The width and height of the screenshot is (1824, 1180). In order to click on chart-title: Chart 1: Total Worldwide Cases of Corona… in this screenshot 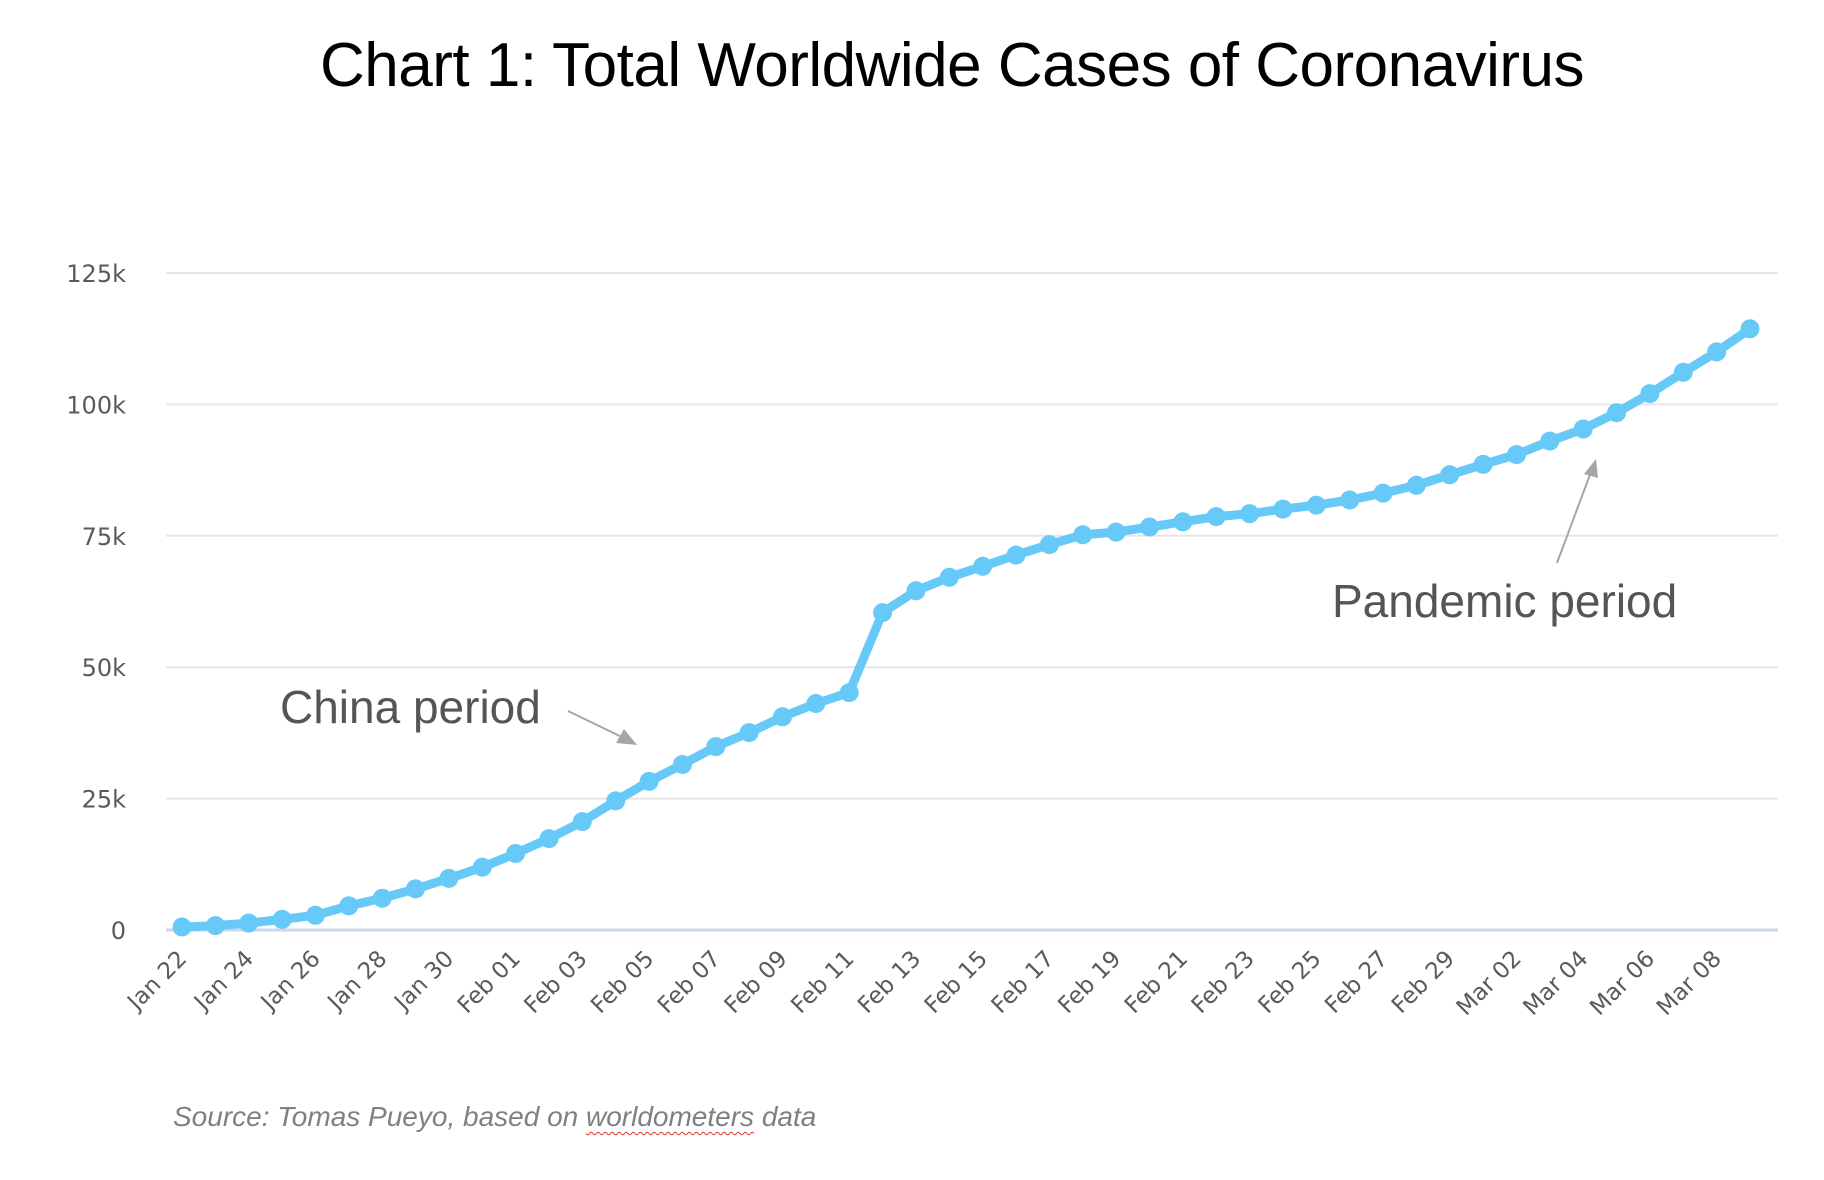, I will do `click(952, 65)`.